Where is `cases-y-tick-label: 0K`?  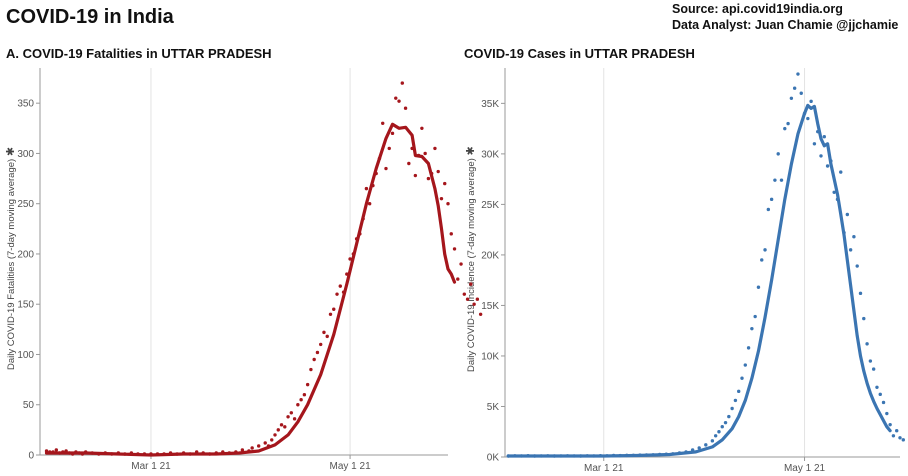 cases-y-tick-label: 0K is located at coordinates (493, 458).